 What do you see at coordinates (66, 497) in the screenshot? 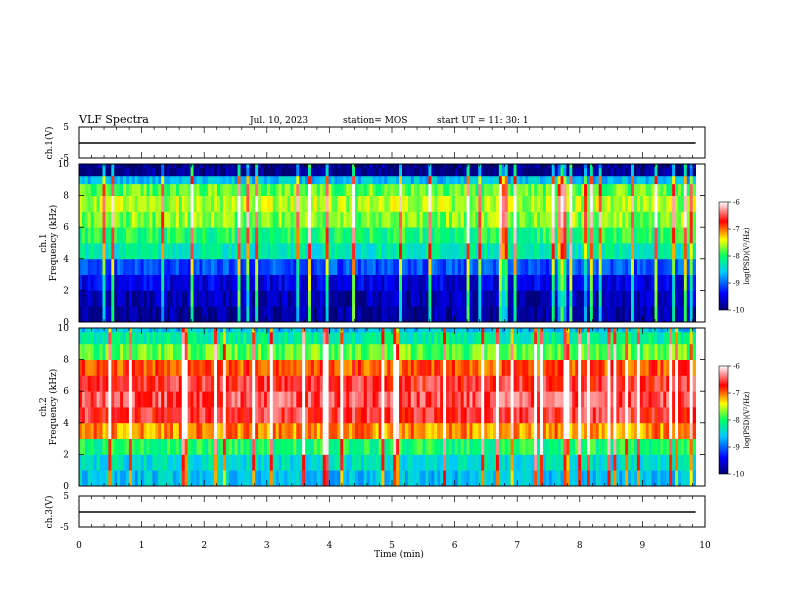
I see `ch3-ytick-top: 5` at bounding box center [66, 497].